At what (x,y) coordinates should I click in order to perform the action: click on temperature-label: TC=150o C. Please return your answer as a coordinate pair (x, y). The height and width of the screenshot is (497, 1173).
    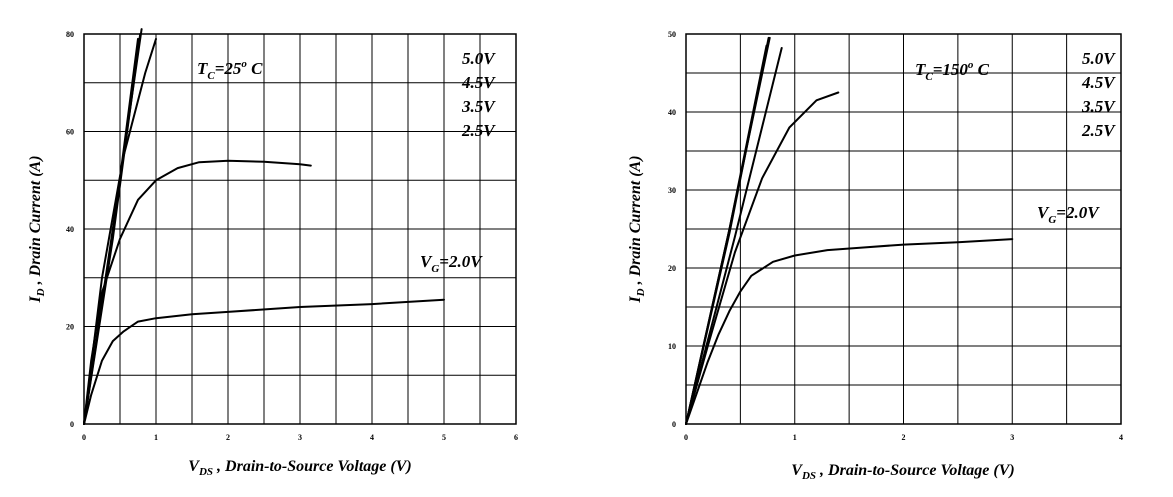
    Looking at the image, I should click on (952, 71).